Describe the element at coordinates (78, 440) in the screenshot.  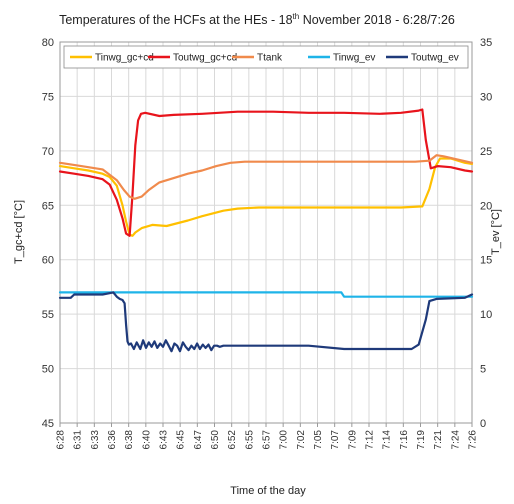
I see `x-tick-label: 6:31` at that location.